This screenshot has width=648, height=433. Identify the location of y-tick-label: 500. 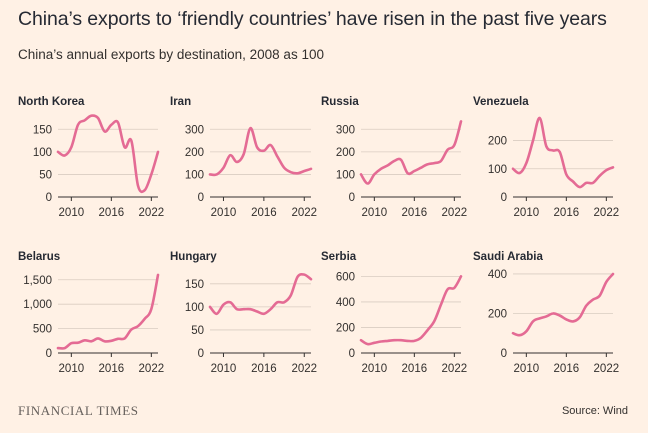
(42, 330).